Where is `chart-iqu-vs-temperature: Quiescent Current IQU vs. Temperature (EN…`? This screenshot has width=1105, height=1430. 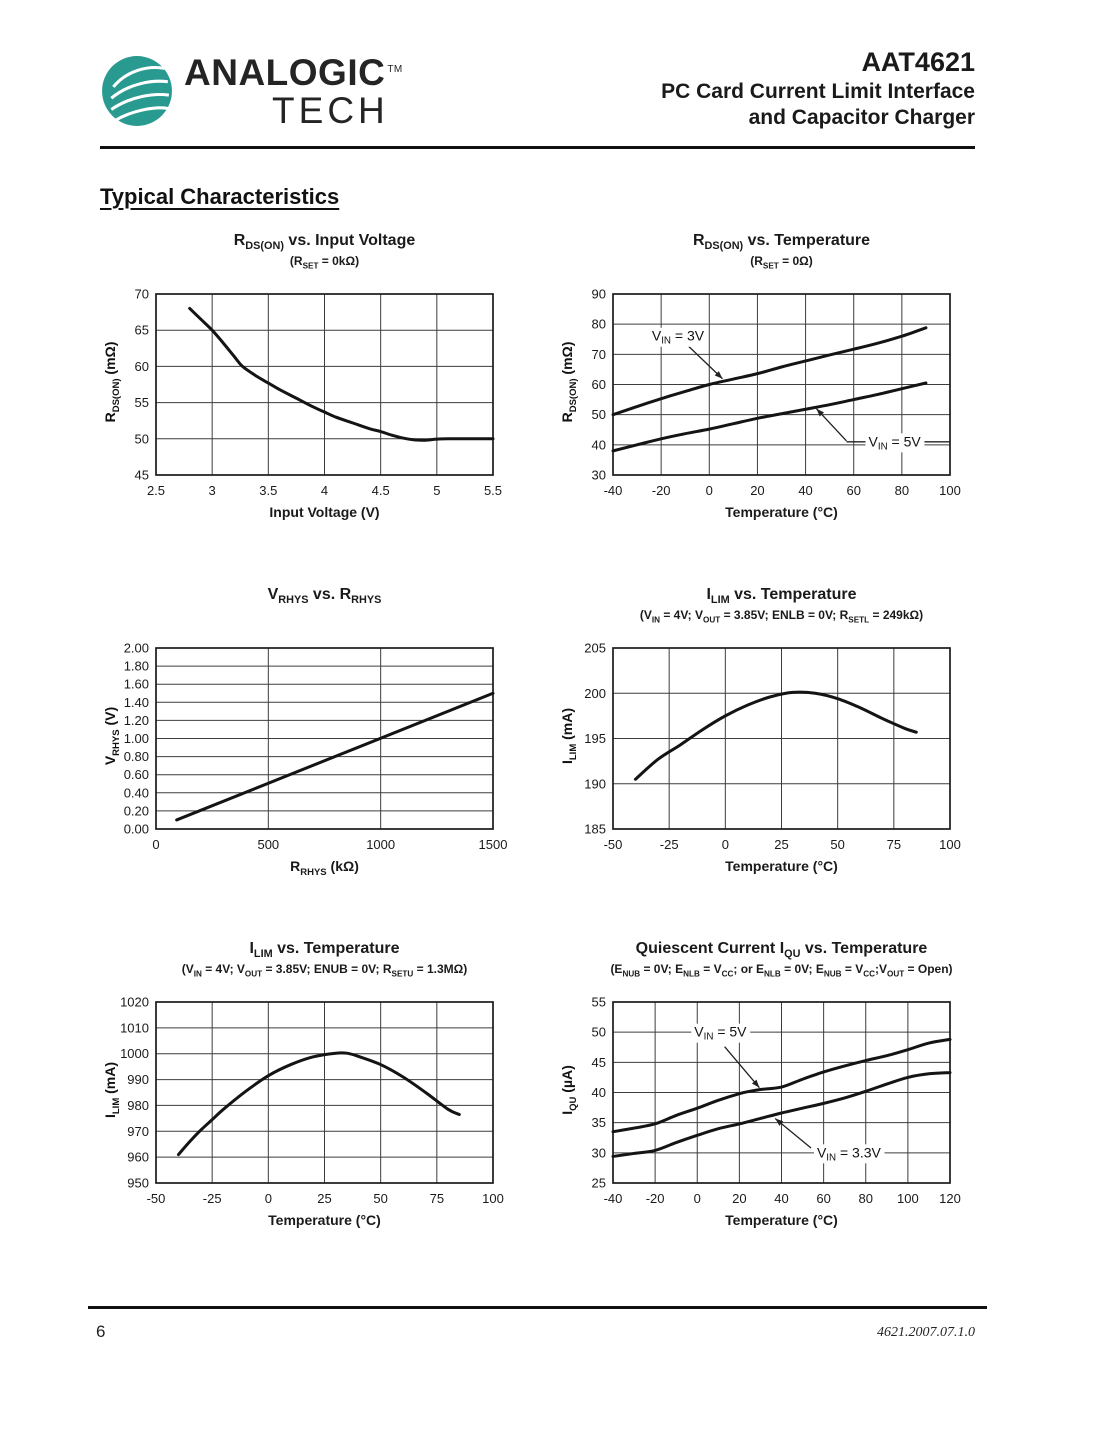
chart-iqu-vs-temperature: Quiescent Current IQU vs. Temperature (EN… is located at coordinates (762, 1083).